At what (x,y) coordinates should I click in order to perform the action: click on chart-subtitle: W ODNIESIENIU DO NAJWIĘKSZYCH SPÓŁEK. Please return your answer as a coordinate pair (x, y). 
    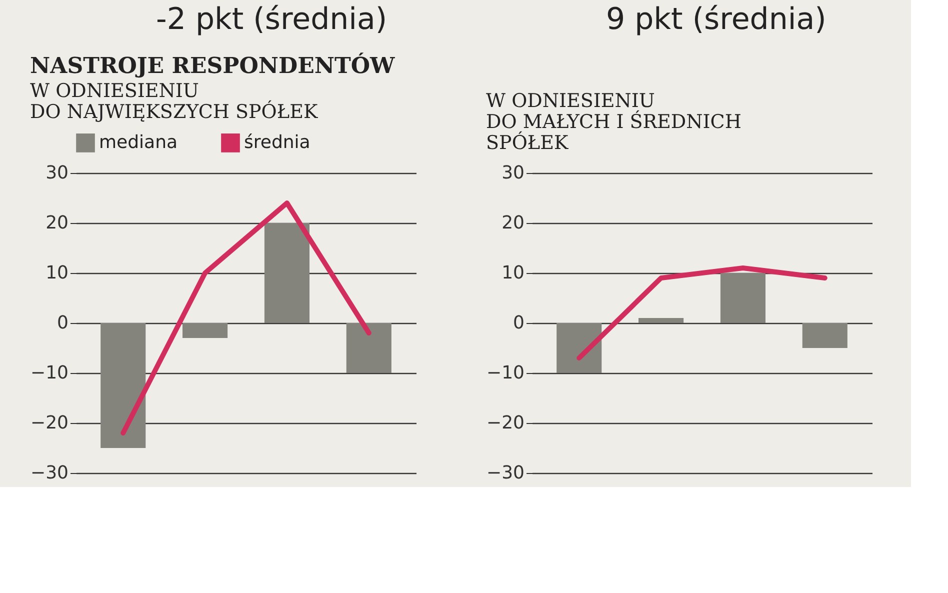
    Looking at the image, I should click on (174, 101).